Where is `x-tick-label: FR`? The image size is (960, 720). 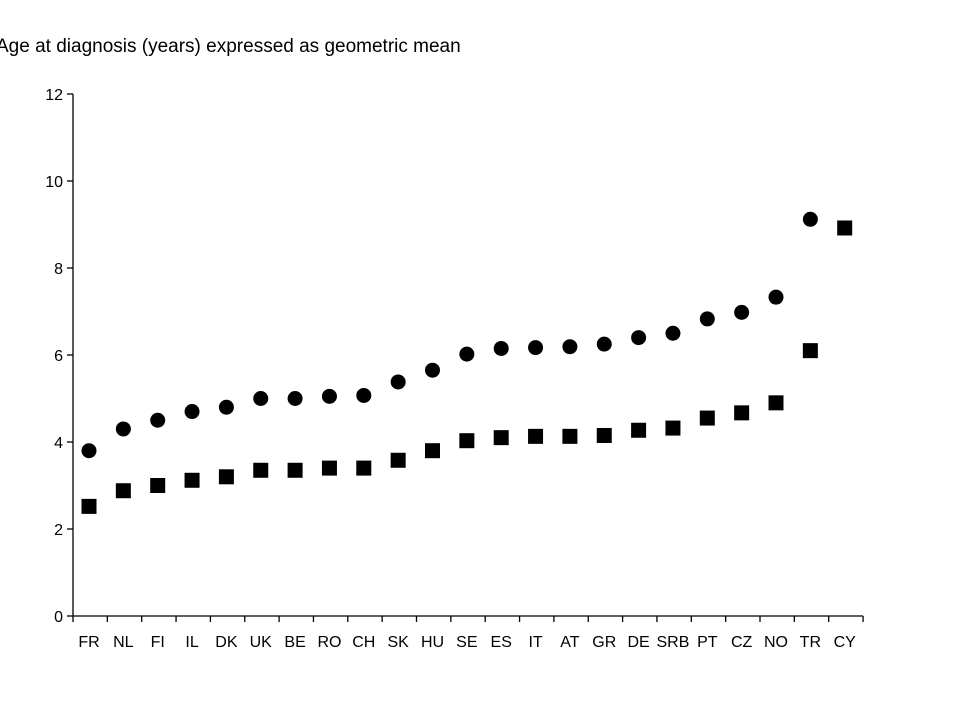
x-tick-label: FR is located at coordinates (88, 642).